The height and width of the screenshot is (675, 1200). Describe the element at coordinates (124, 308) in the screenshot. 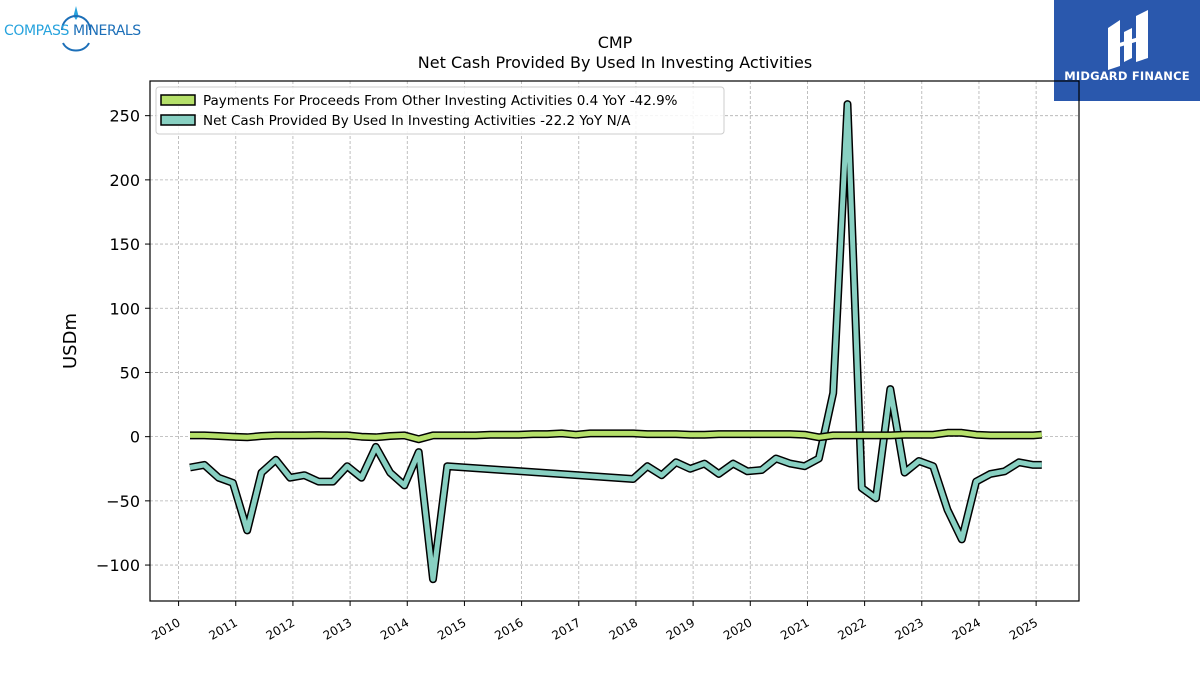

I see `y-tick-label: 100` at that location.